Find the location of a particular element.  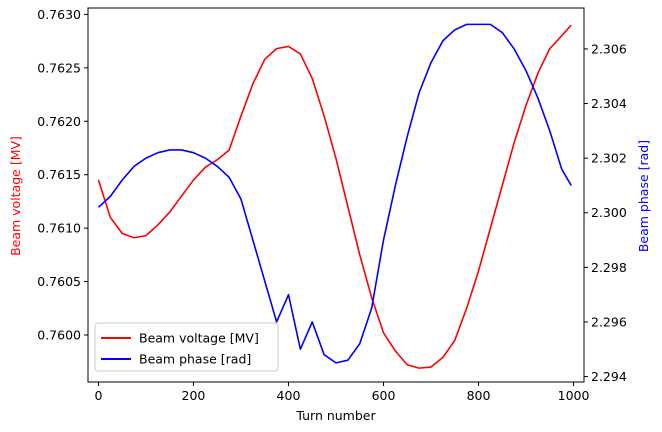

left-y-tick-label: 0.7605 is located at coordinates (59, 281).